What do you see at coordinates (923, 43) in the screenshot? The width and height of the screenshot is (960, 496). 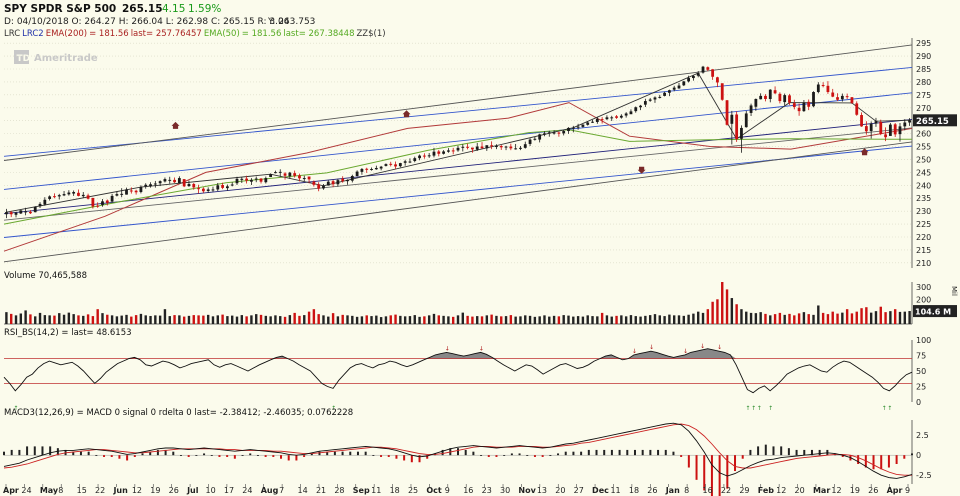 I see `price-tick-label: 295` at bounding box center [923, 43].